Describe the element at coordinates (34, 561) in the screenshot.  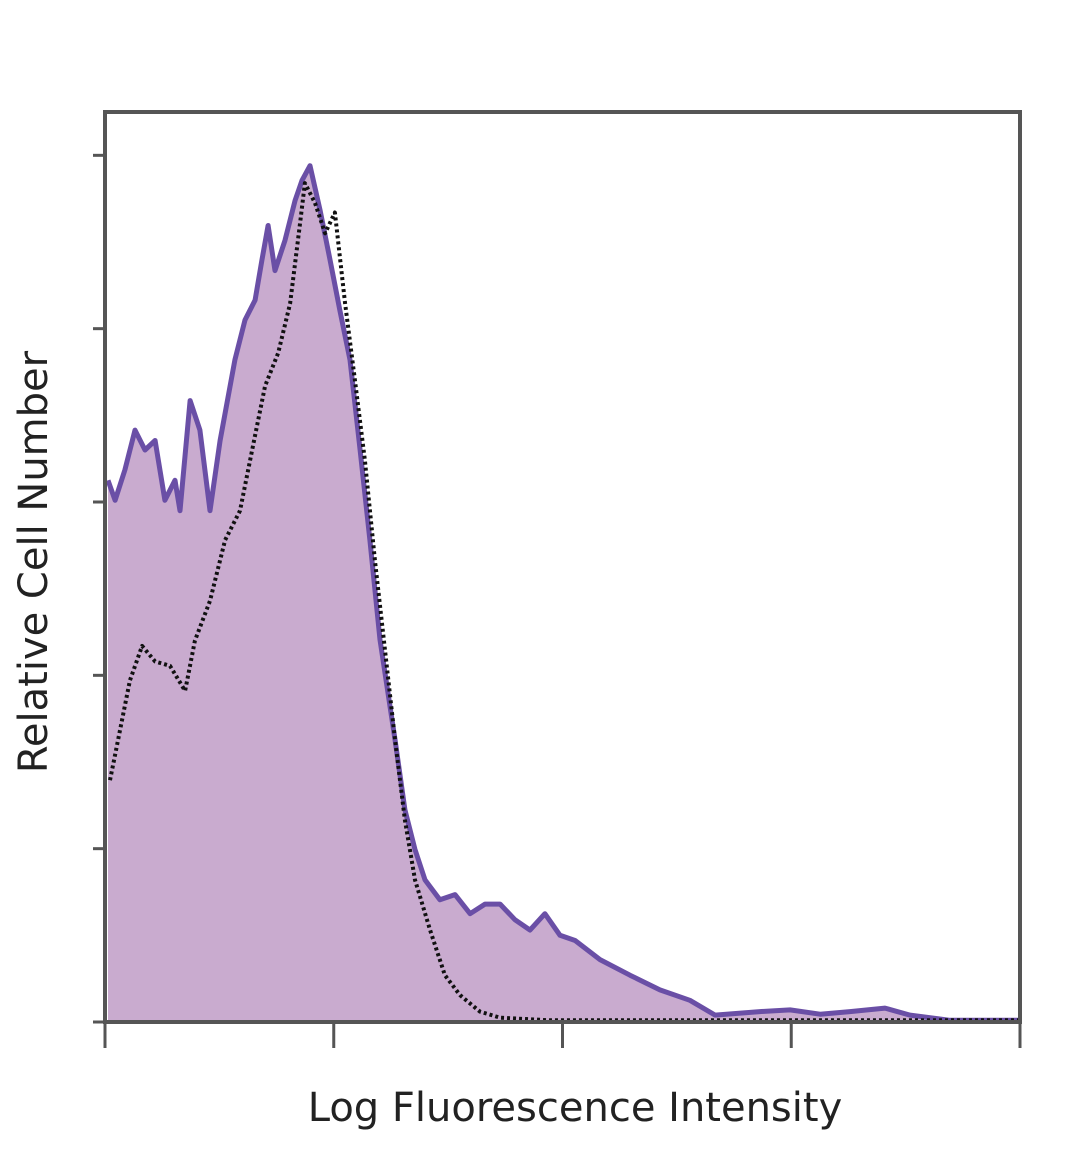
I see `y-axis-label: Relative Cell Number` at that location.